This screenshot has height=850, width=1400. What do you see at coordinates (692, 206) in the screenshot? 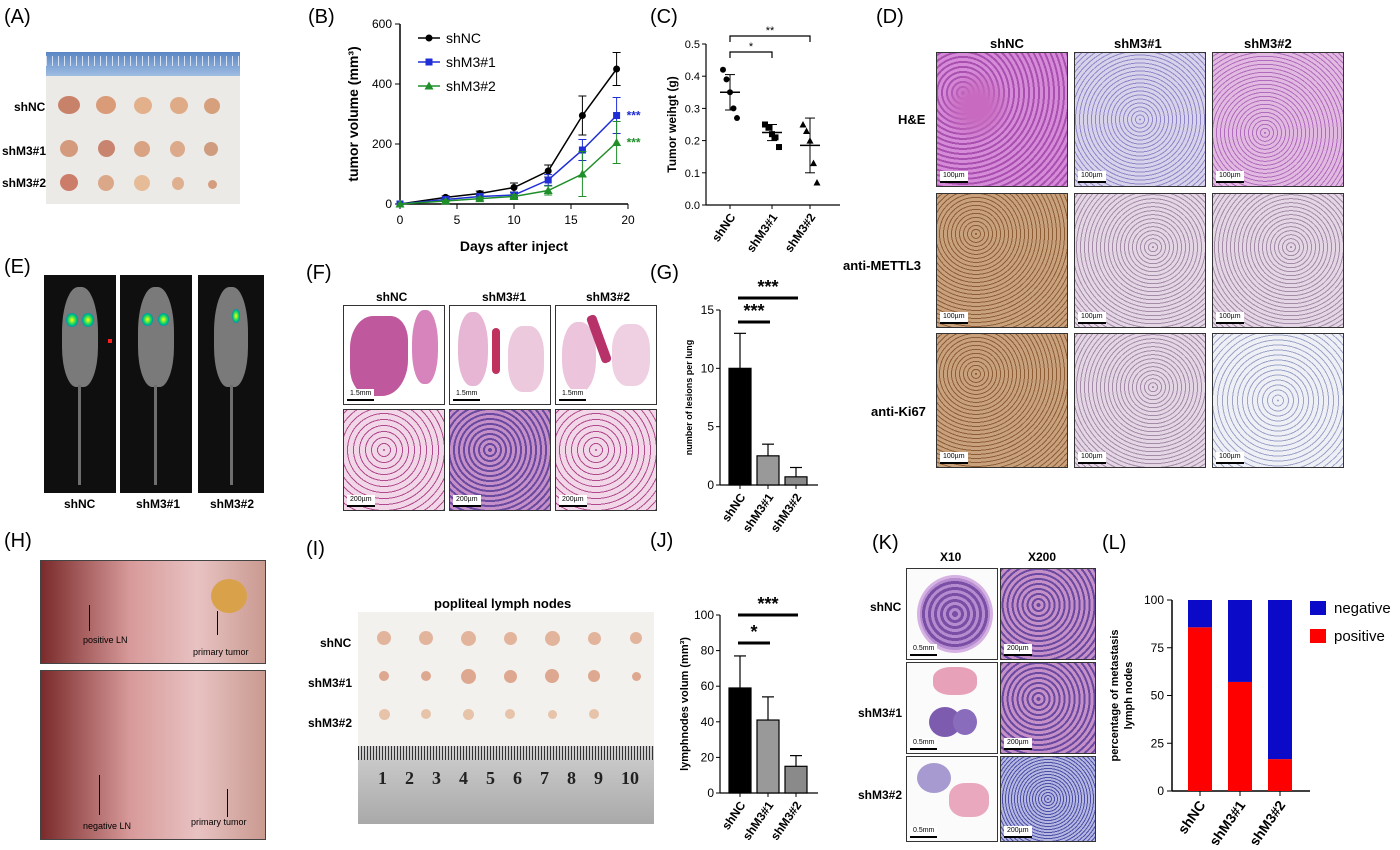
I see `y-tick-label: 0.0` at bounding box center [692, 206].